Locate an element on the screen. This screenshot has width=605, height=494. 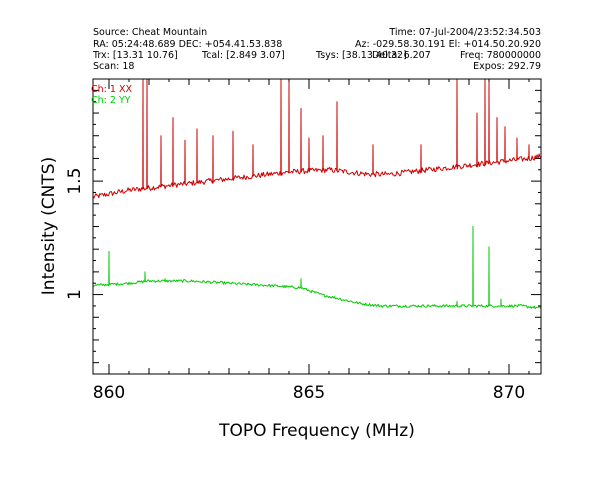
header-az-el: Az: -029.58.30.191 El: +014.50.20.920 is located at coordinates (448, 44).